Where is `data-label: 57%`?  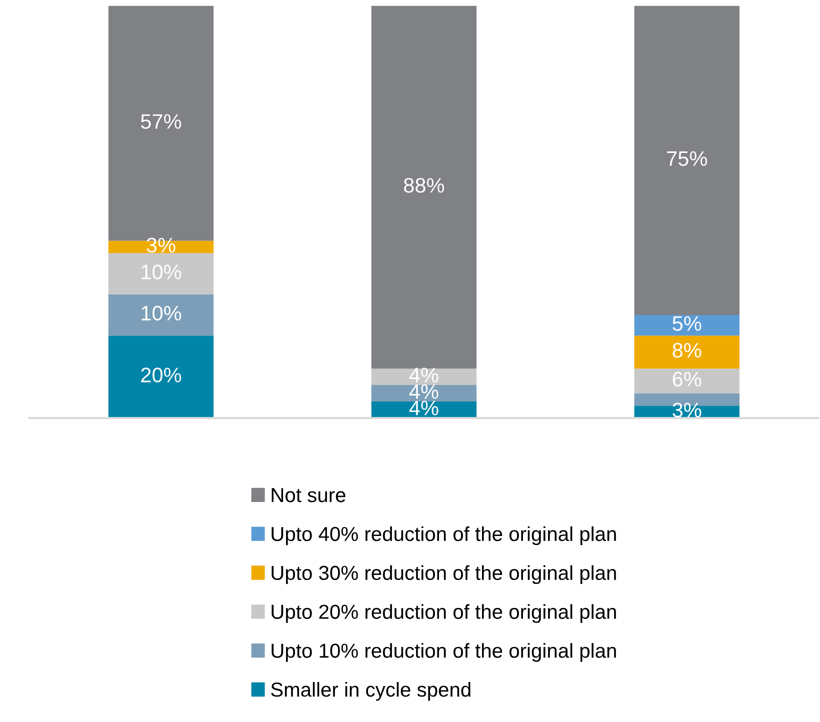 data-label: 57% is located at coordinates (161, 121).